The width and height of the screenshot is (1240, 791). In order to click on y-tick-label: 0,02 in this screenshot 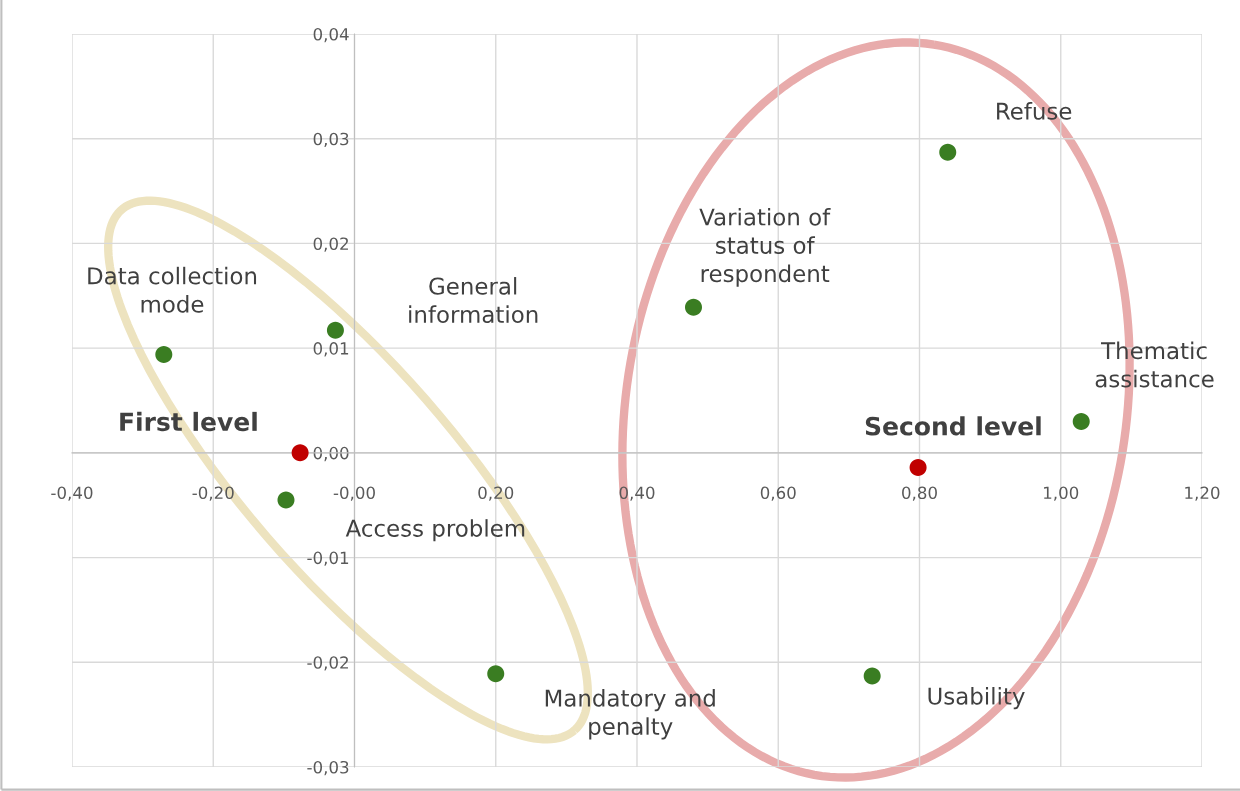, I will do `click(330, 244)`.